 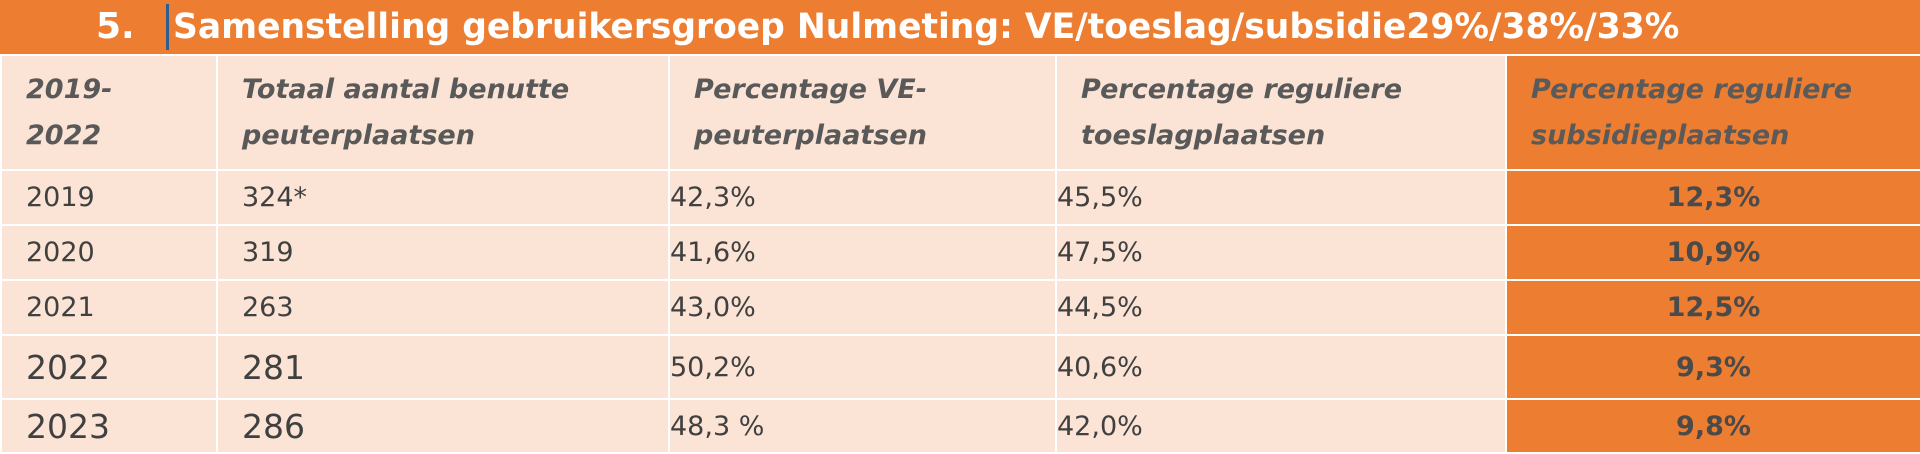 What do you see at coordinates (1281, 252) in the screenshot?
I see `cell-toeslag: 47,5%` at bounding box center [1281, 252].